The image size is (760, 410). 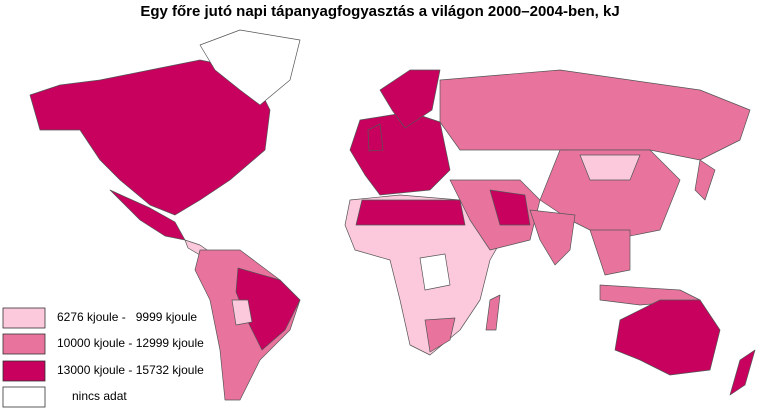 I want to click on madagascar, so click(x=493, y=312).